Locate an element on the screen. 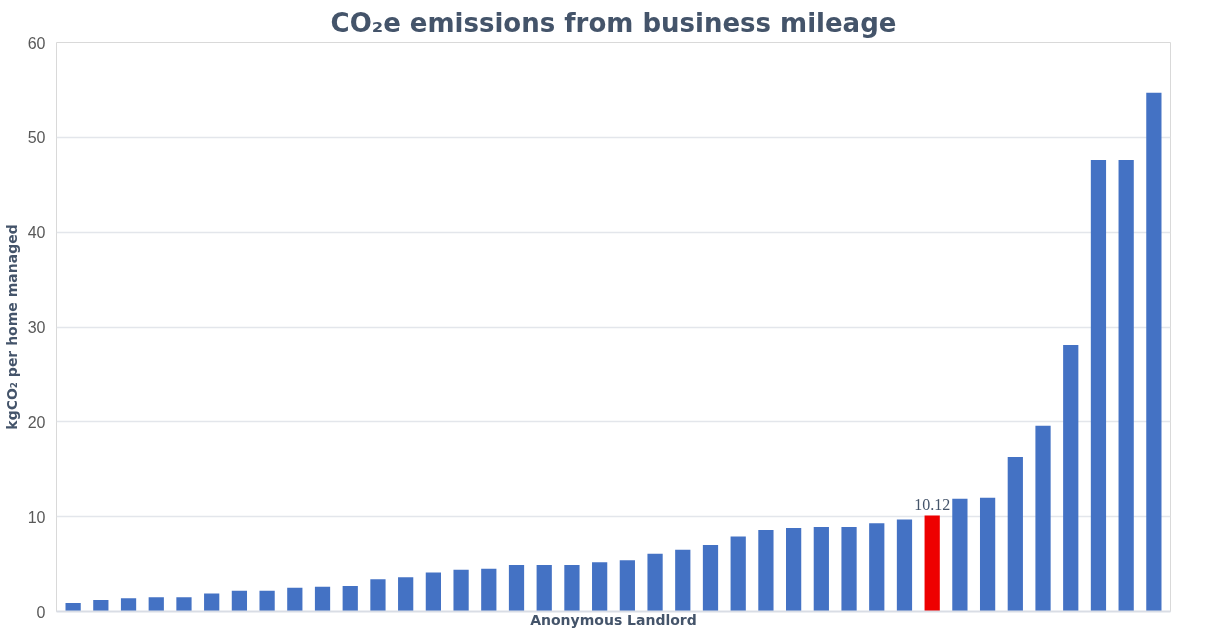 The height and width of the screenshot is (640, 1210). chart-title: CO₂e emissions from business mileage is located at coordinates (613, 22).